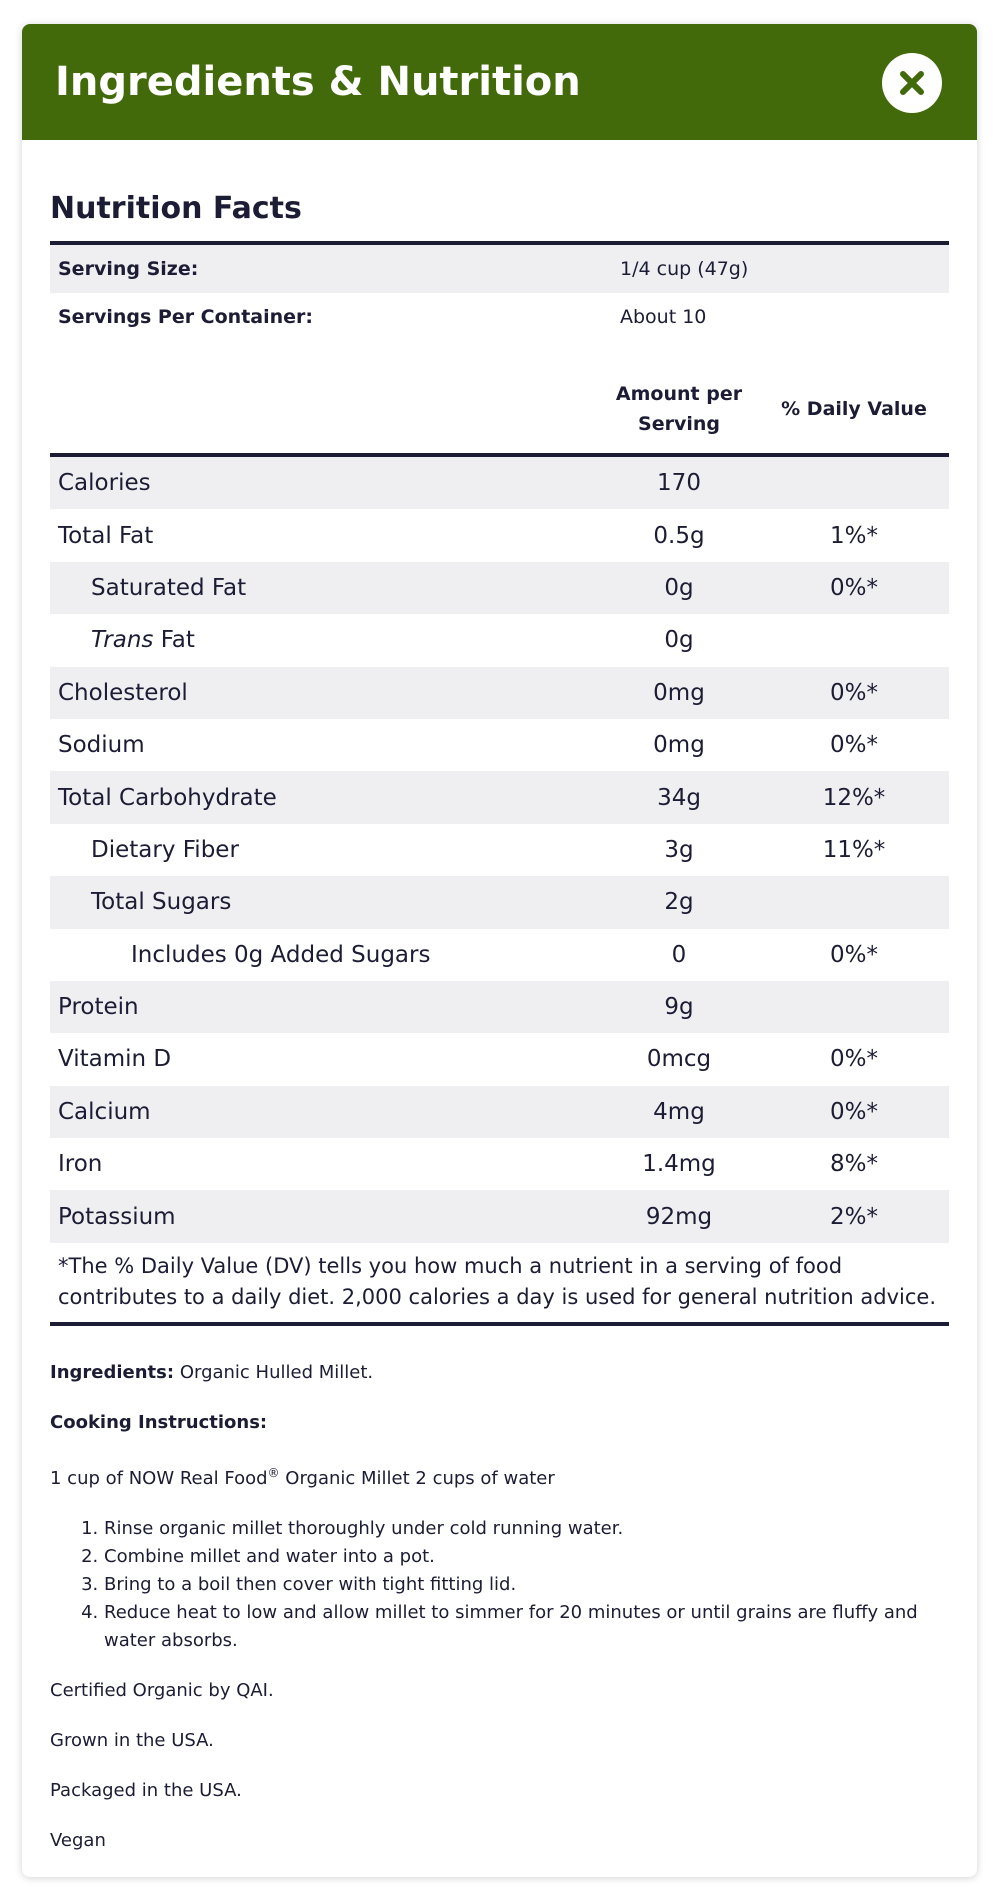 Image resolution: width=1000 pixels, height=1902 pixels. Describe the element at coordinates (679, 483) in the screenshot. I see `amount: 170` at that location.